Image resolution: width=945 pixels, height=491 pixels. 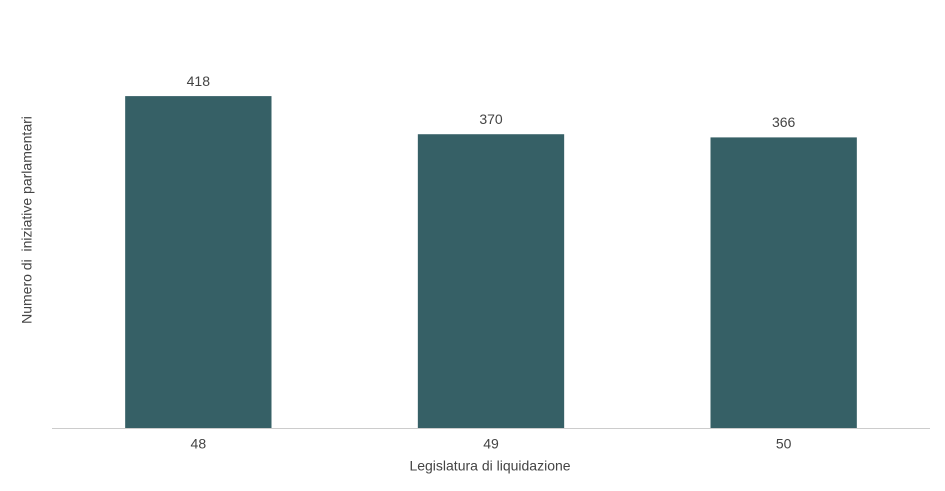 What do you see at coordinates (491, 444) in the screenshot?
I see `x-tick-label: 49` at bounding box center [491, 444].